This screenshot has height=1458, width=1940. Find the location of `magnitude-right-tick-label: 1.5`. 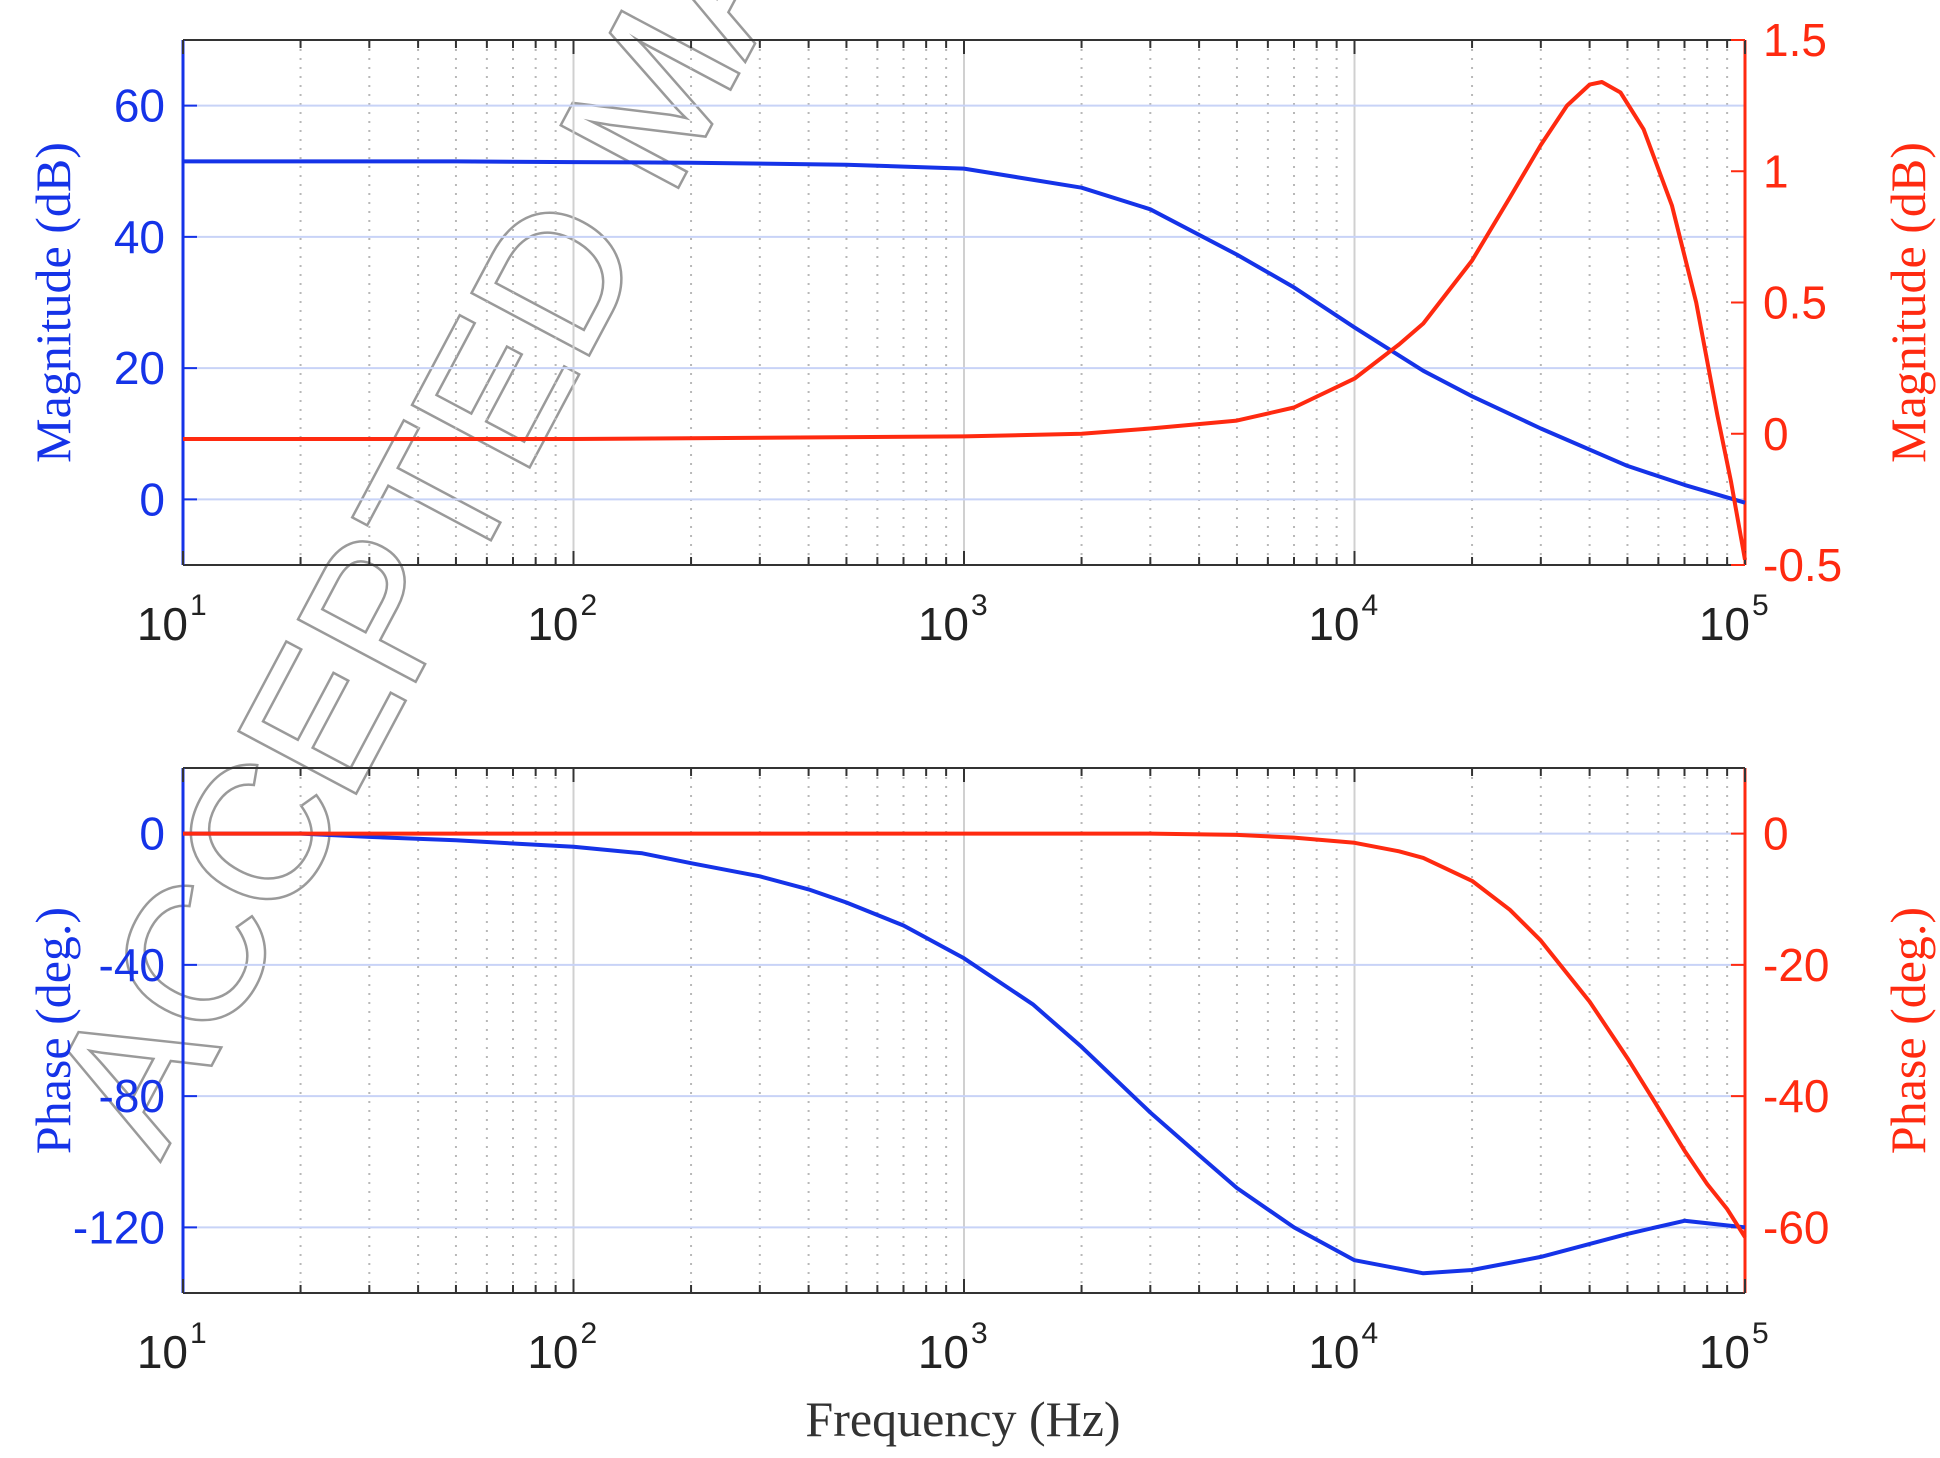

magnitude-right-tick-label: 1.5 is located at coordinates (1795, 40).